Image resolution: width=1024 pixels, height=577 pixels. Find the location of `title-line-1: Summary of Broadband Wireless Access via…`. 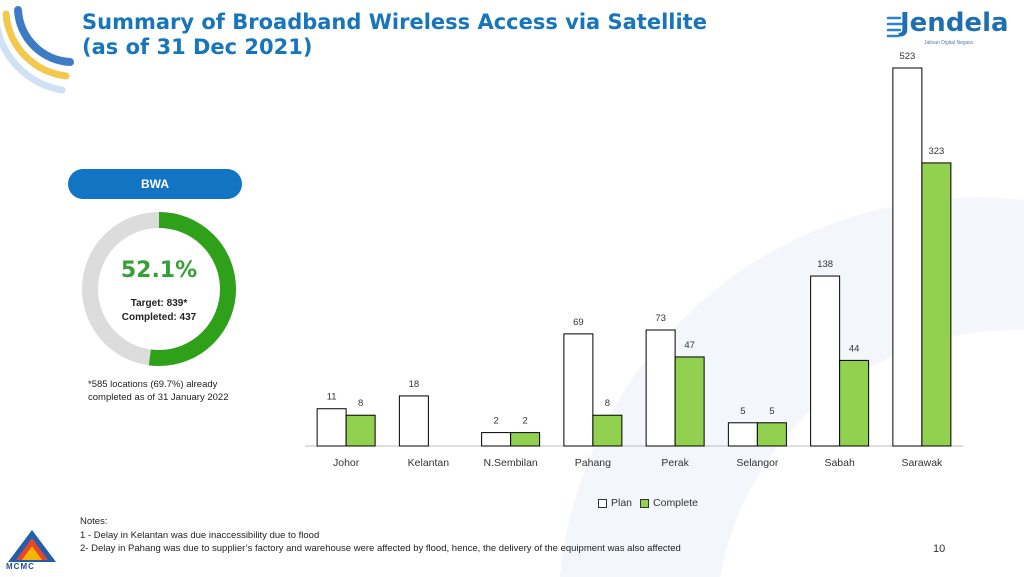

title-line-1: Summary of Broadband Wireless Access via… is located at coordinates (394, 22).